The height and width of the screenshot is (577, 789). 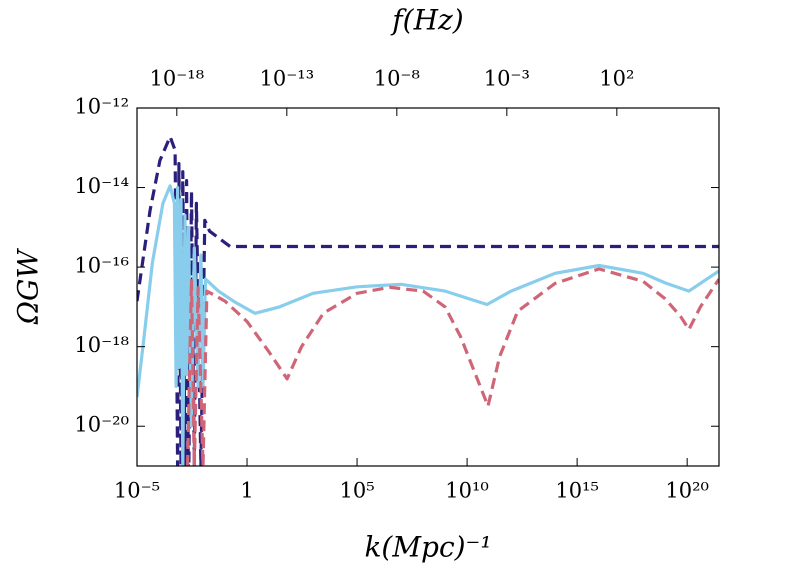 What do you see at coordinates (397, 79) in the screenshot?
I see `top-tick-label: 10⁻⁸` at bounding box center [397, 79].